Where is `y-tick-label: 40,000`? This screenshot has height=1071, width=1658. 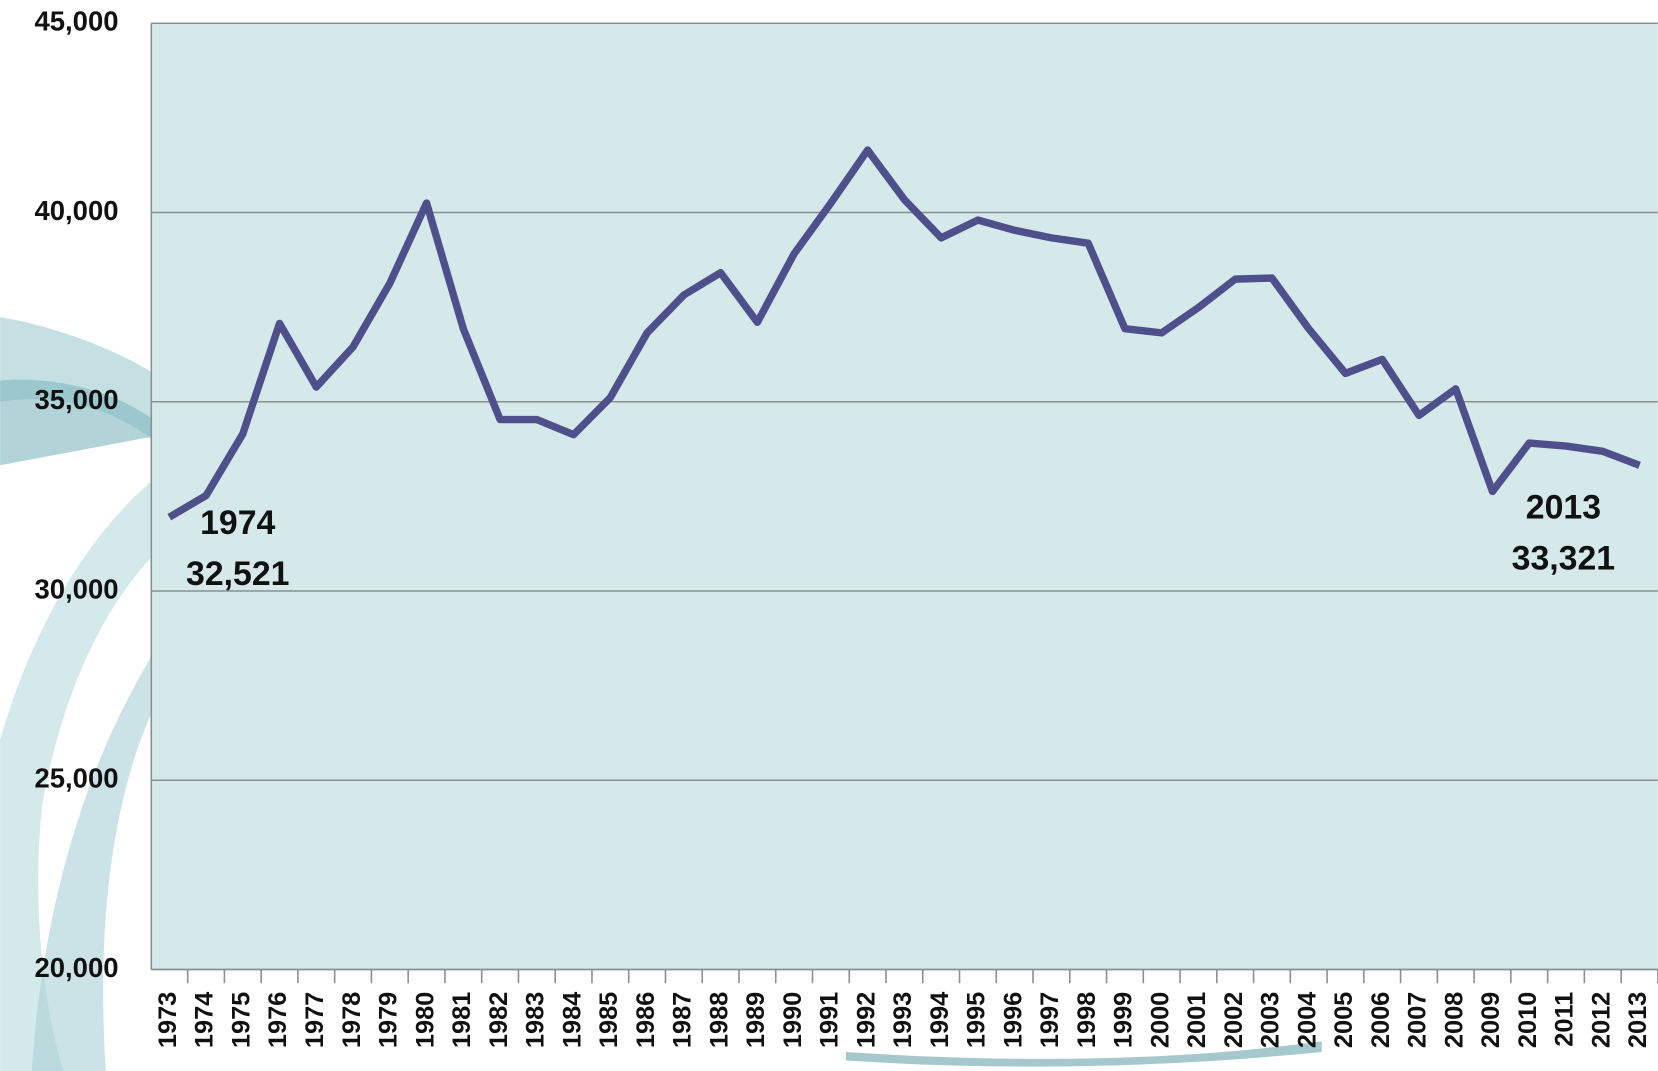 y-tick-label: 40,000 is located at coordinates (76, 210).